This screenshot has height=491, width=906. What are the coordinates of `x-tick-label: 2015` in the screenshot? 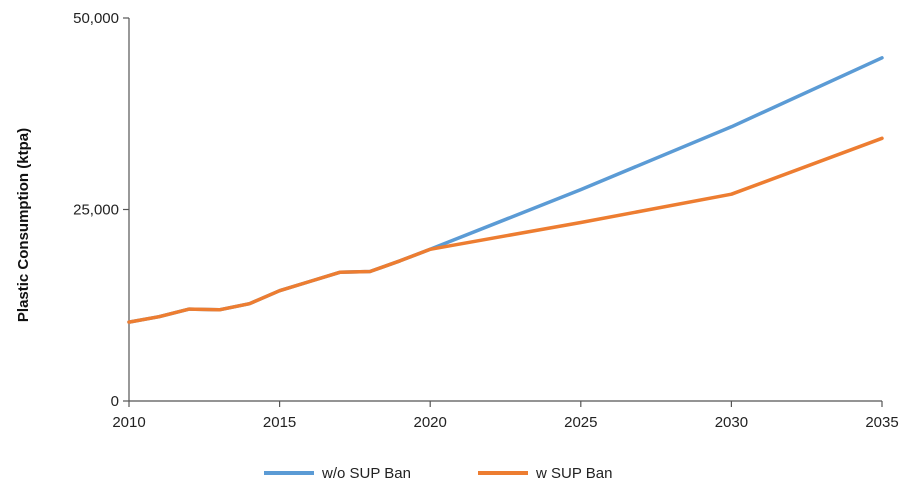 It's located at (279, 422).